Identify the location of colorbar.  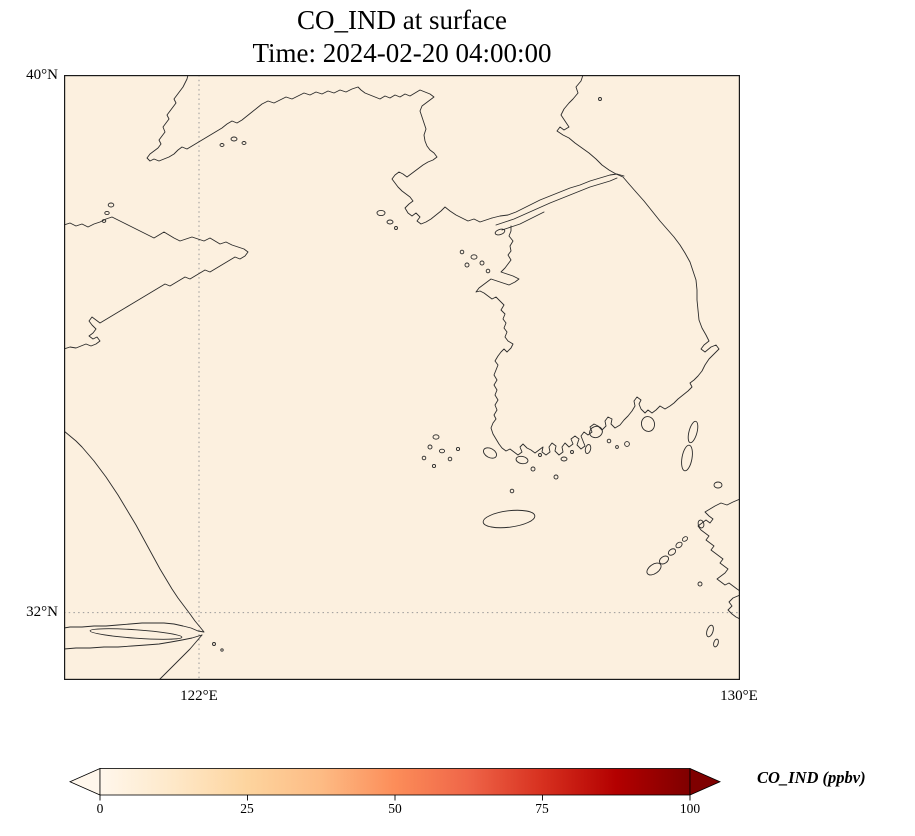
(399, 785).